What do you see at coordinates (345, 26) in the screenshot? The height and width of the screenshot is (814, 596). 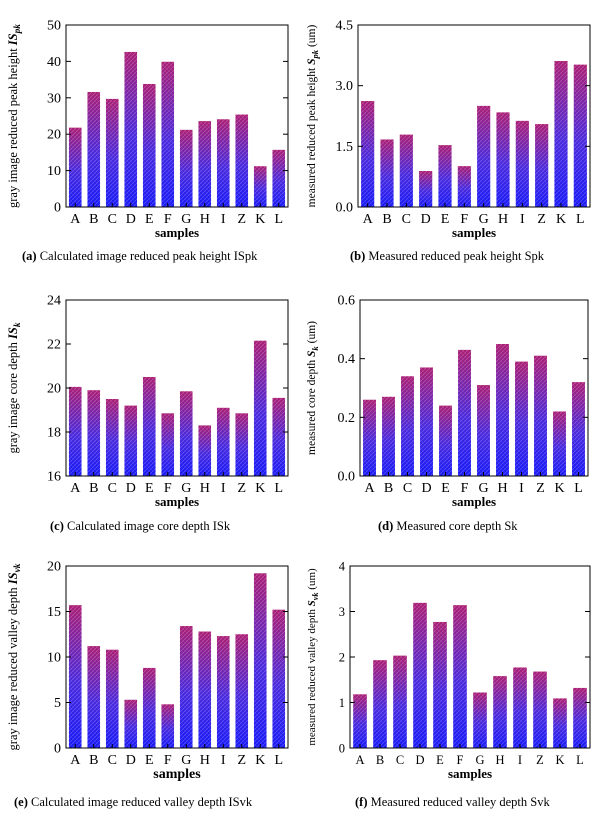 I see `y-tick-label: 4.5` at bounding box center [345, 26].